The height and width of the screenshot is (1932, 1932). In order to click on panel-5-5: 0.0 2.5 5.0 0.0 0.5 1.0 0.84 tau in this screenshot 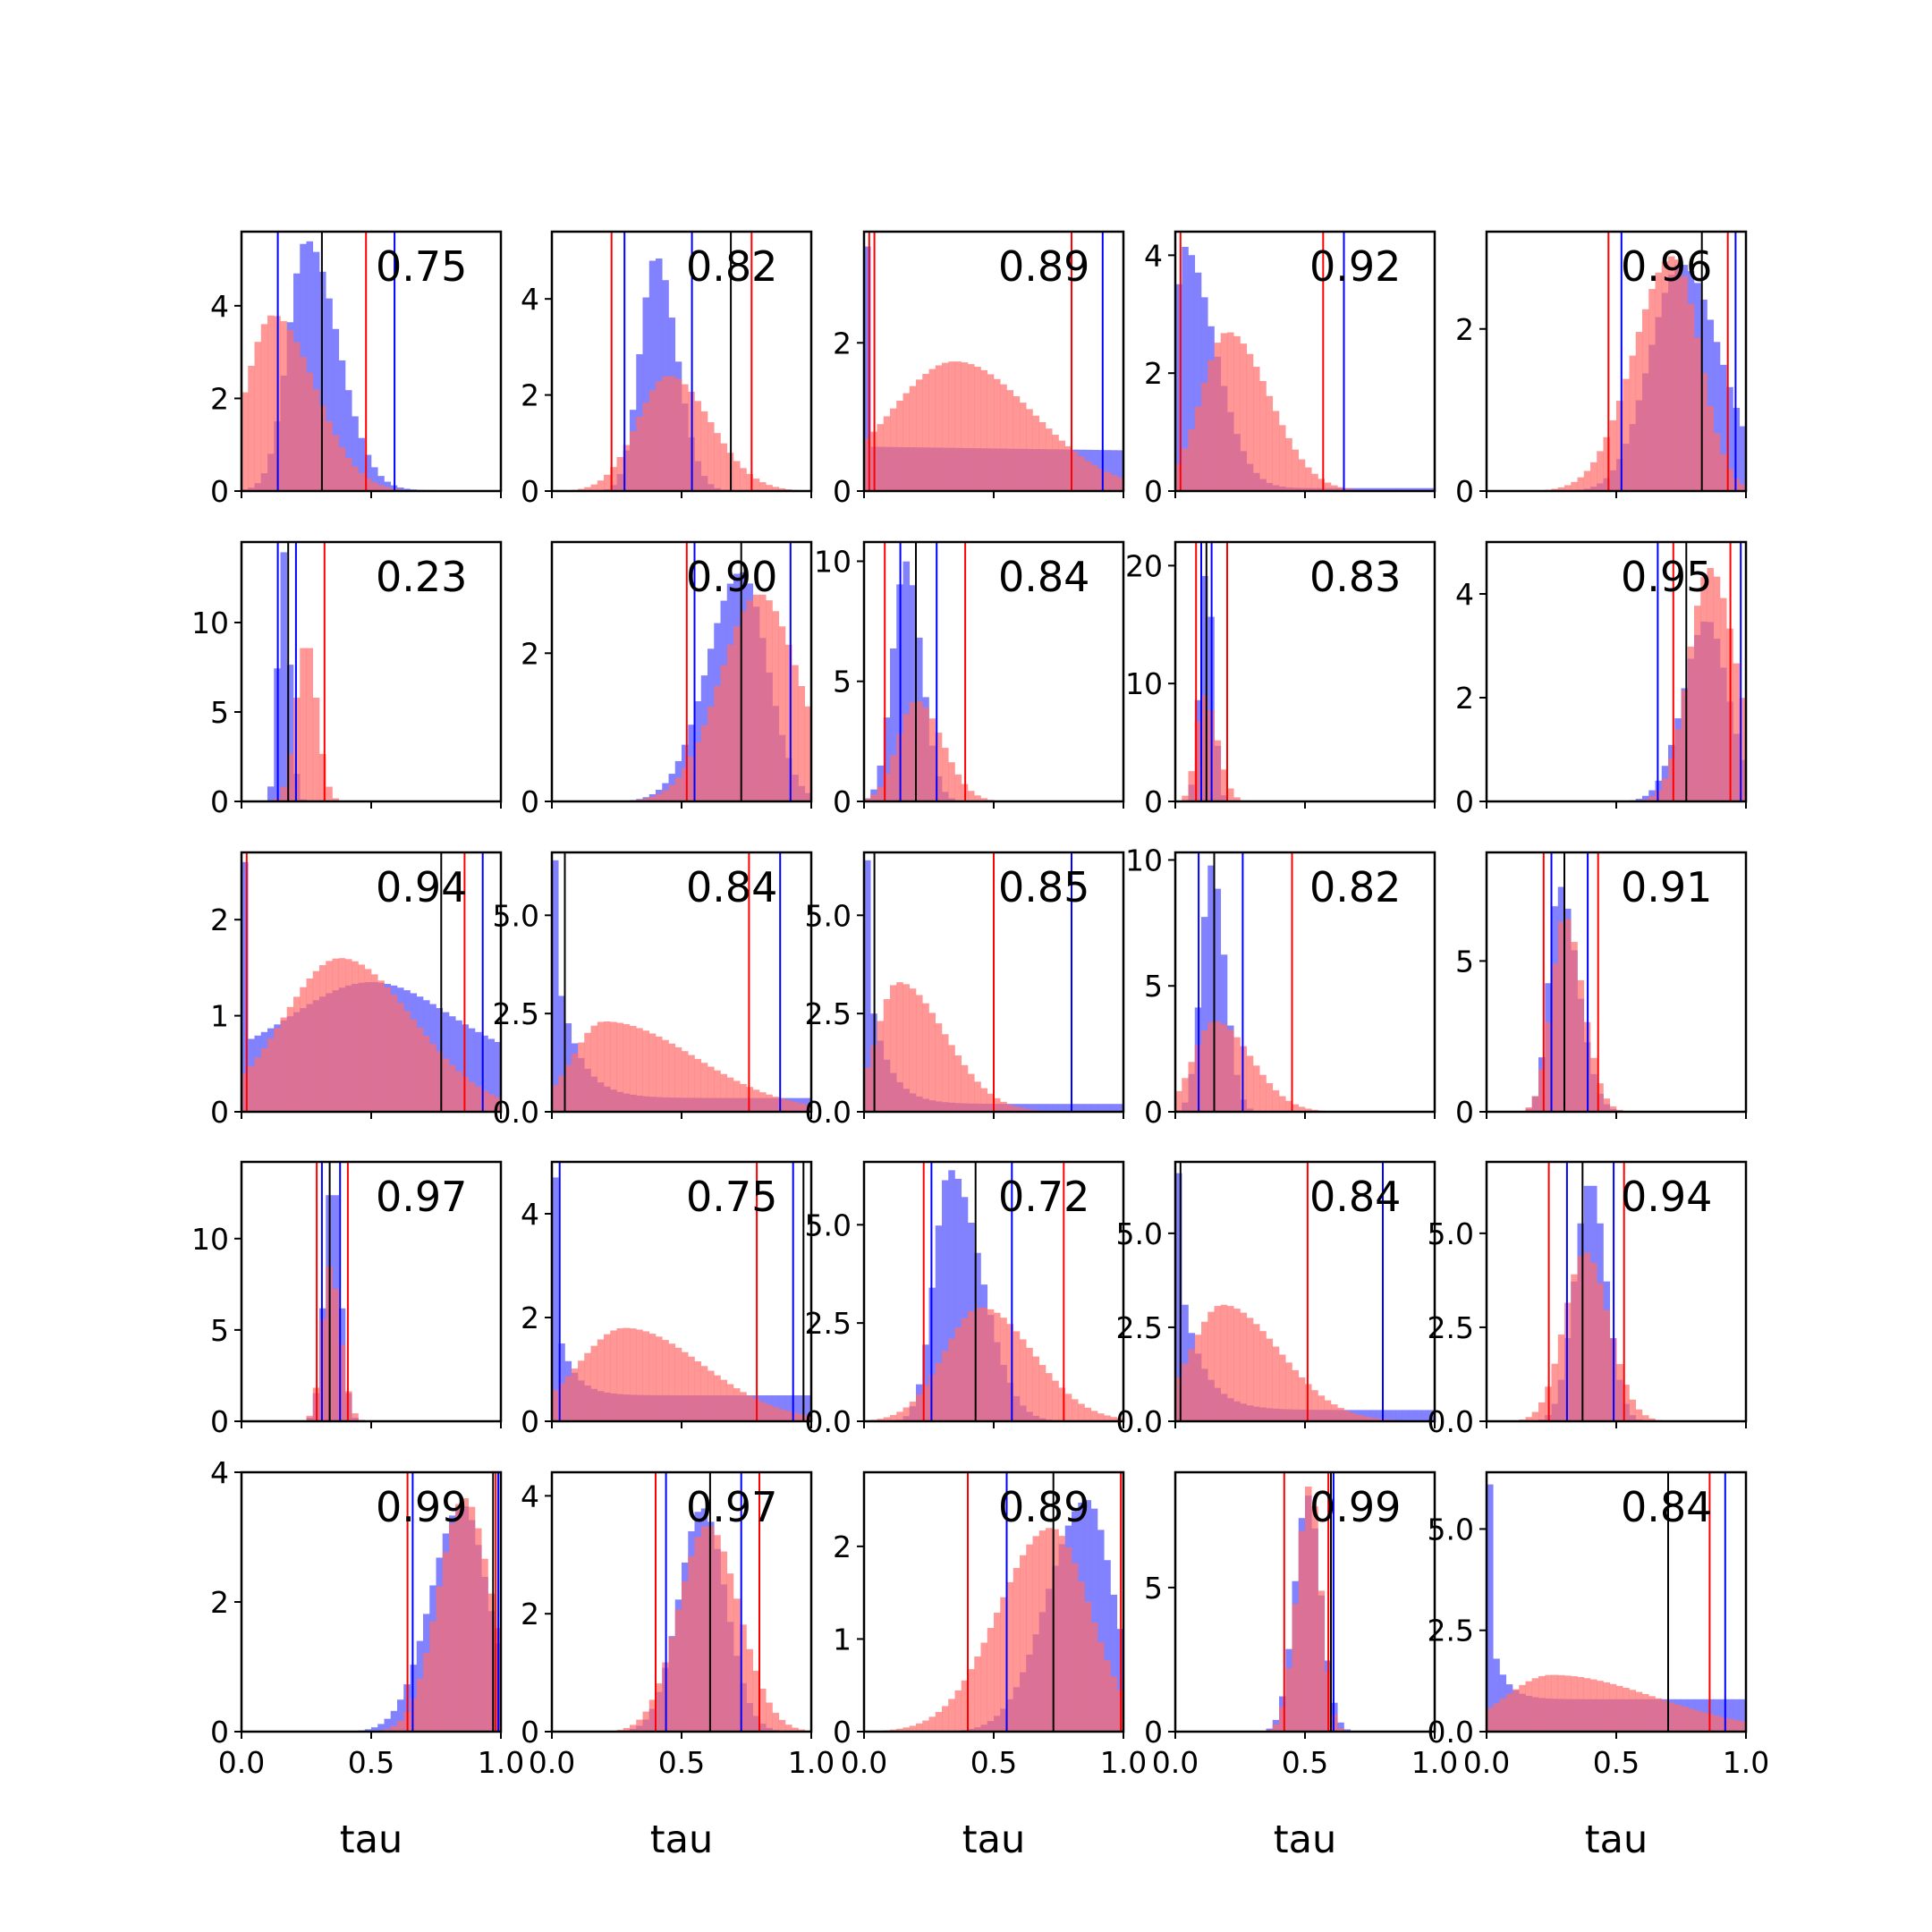, I will do `click(1598, 1666)`.